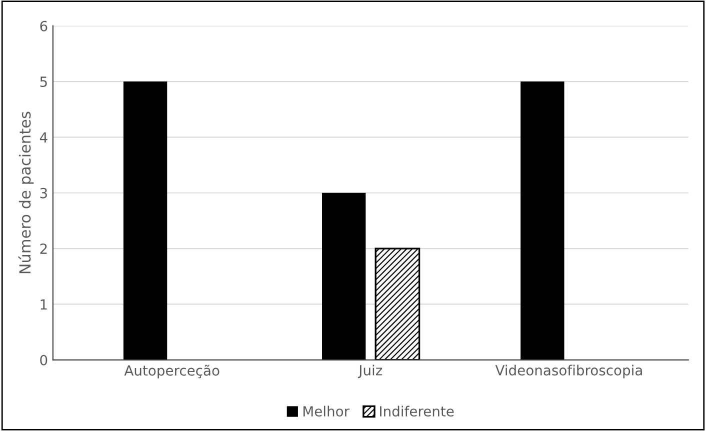 The width and height of the screenshot is (706, 431). I want to click on y-tick-label: 1, so click(43, 304).